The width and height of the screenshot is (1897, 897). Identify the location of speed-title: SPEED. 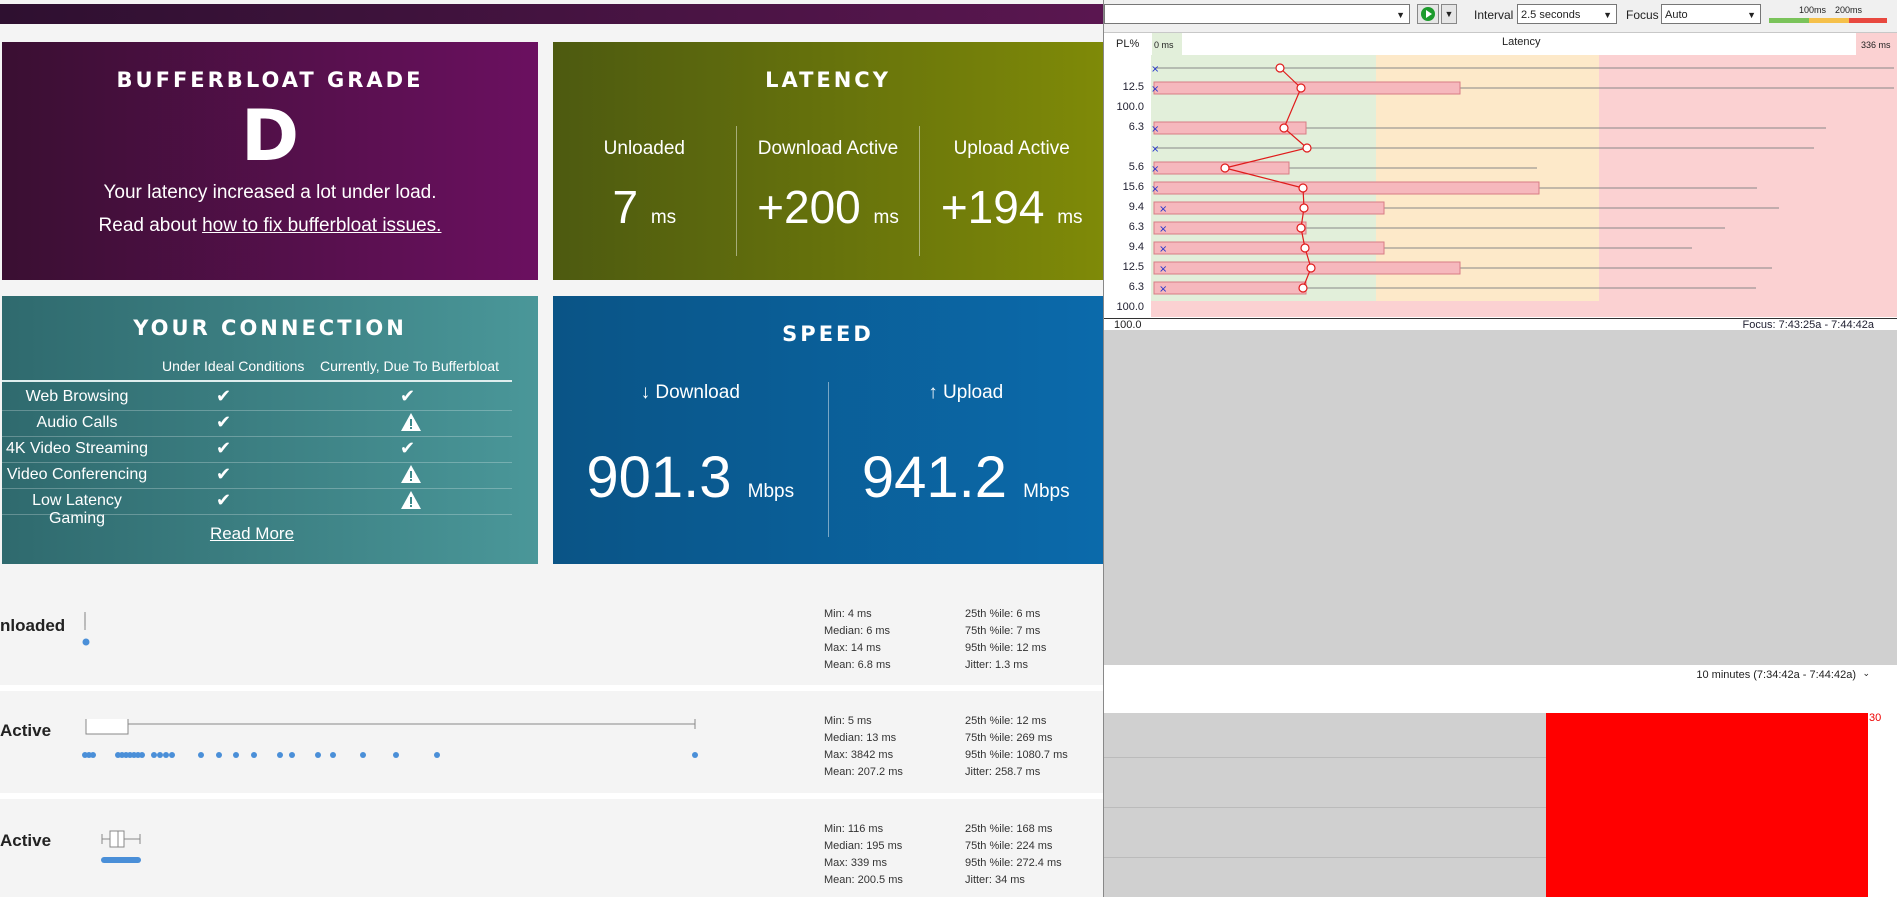
(828, 334).